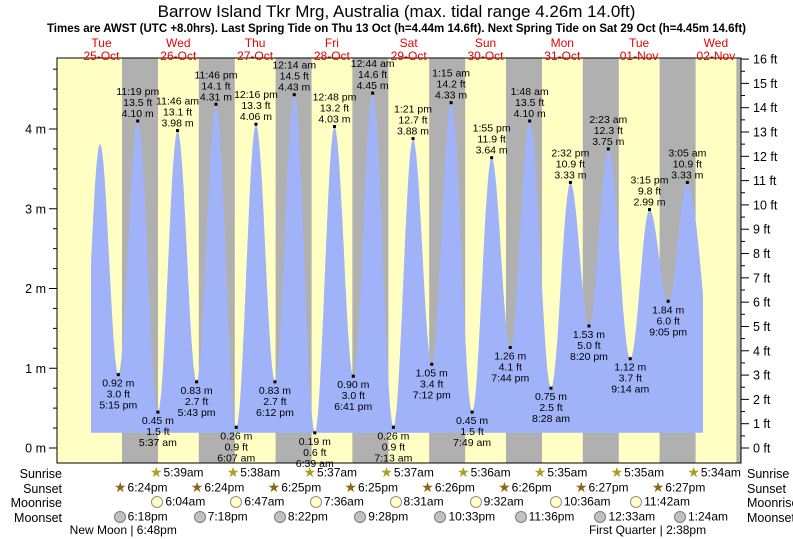  What do you see at coordinates (373, 75) in the screenshot?
I see `high-tide-annotation: 12:44 am 14.6 ft 4.45 m` at bounding box center [373, 75].